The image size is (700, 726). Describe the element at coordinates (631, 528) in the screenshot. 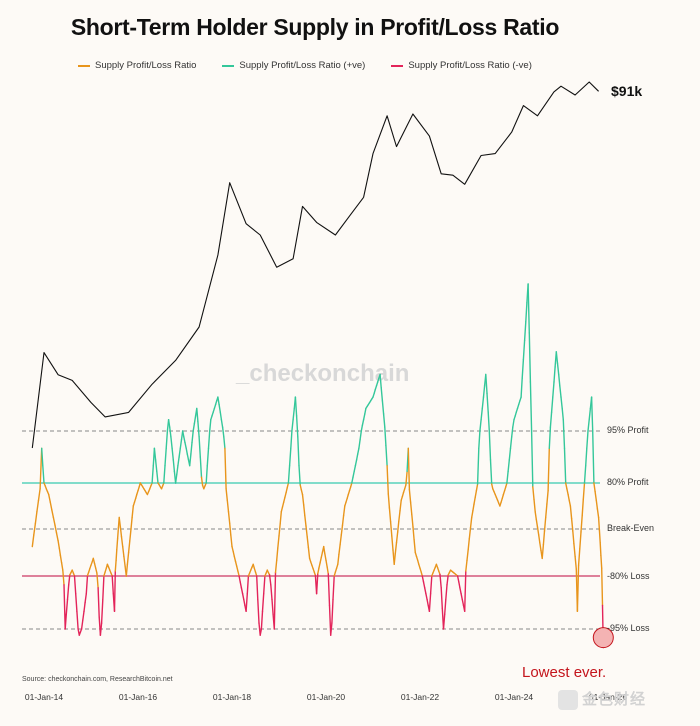

I see `ref-label-break-even: Break-Even` at that location.